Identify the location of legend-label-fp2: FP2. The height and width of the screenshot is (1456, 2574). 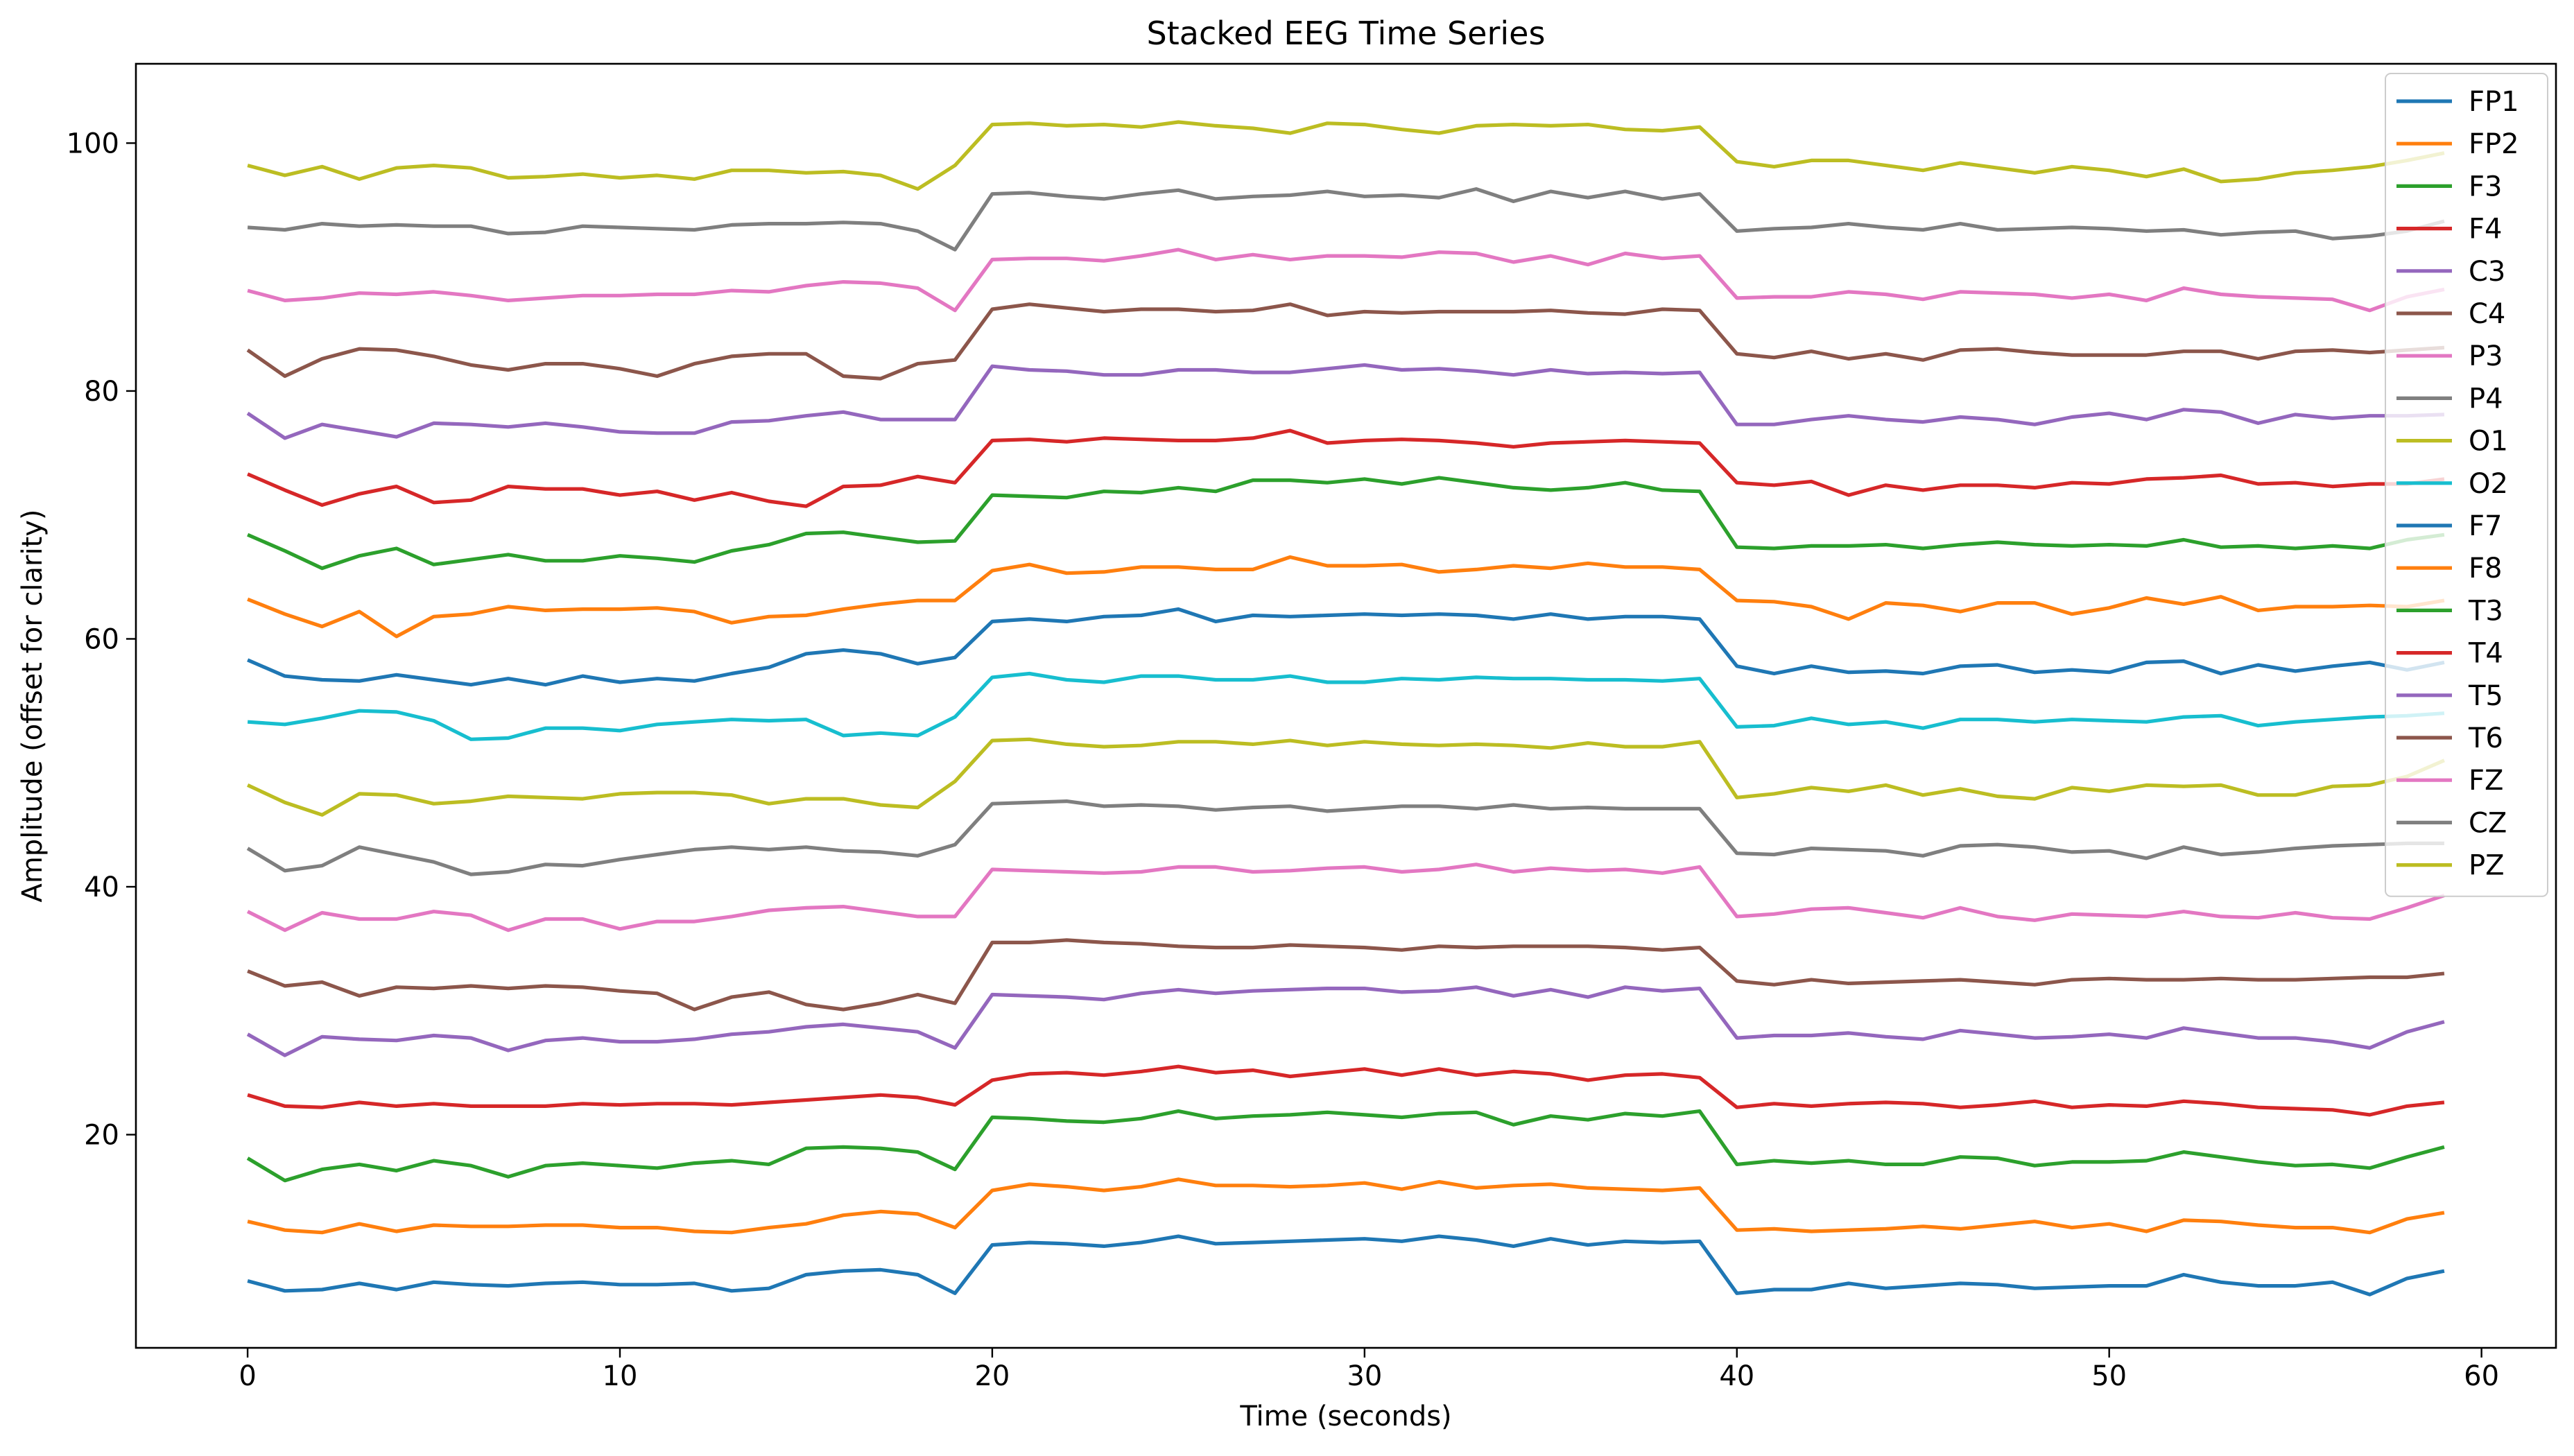
(2494, 144).